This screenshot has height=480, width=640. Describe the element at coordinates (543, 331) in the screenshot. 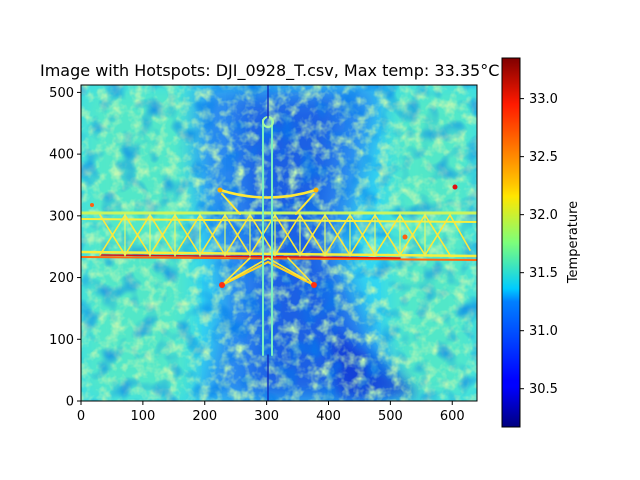

I see `colorbar-tick-label: 31.0` at that location.